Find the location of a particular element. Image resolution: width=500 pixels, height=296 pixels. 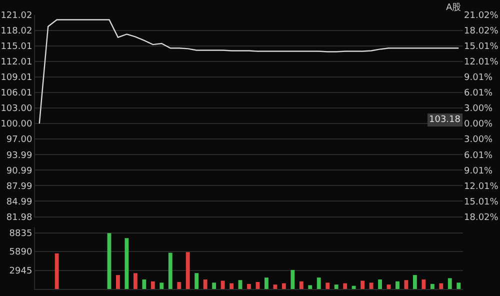

y-tick-label: 81.98 is located at coordinates (19, 217).